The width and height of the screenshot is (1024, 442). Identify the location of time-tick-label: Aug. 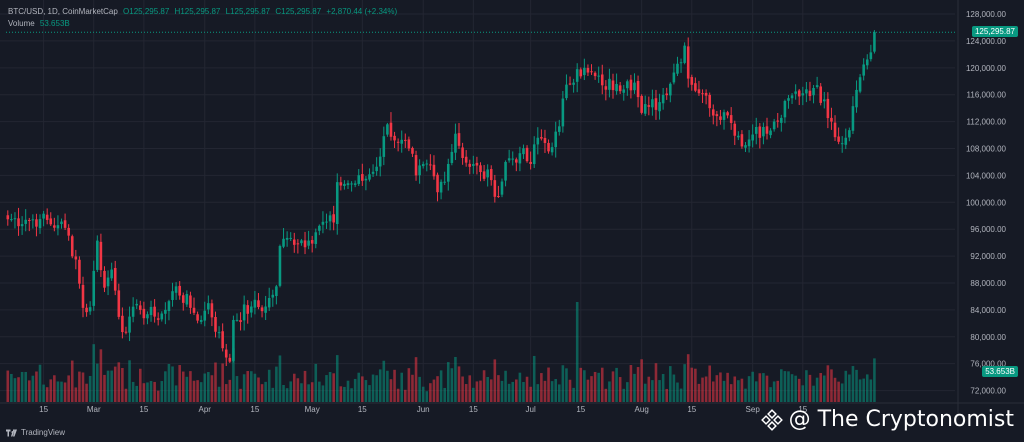
(642, 409).